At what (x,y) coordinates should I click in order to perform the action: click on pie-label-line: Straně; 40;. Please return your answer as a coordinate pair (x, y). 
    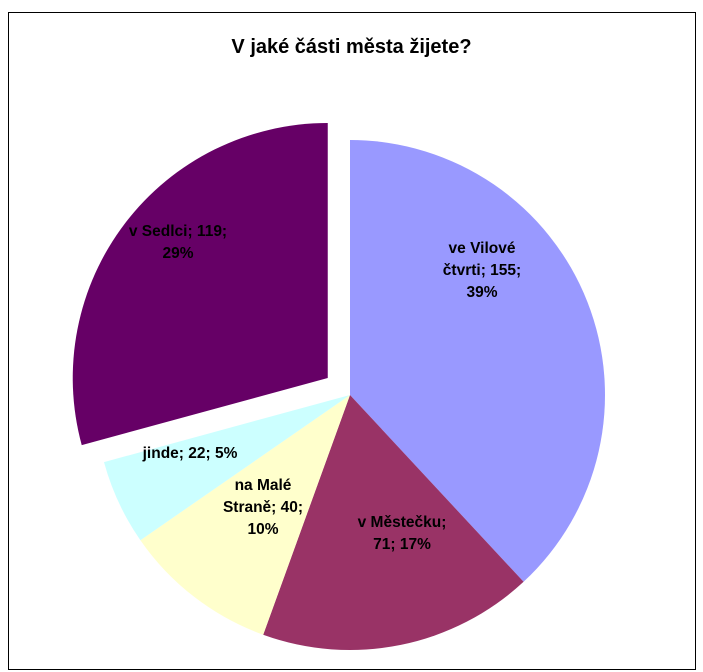
    Looking at the image, I should click on (263, 507).